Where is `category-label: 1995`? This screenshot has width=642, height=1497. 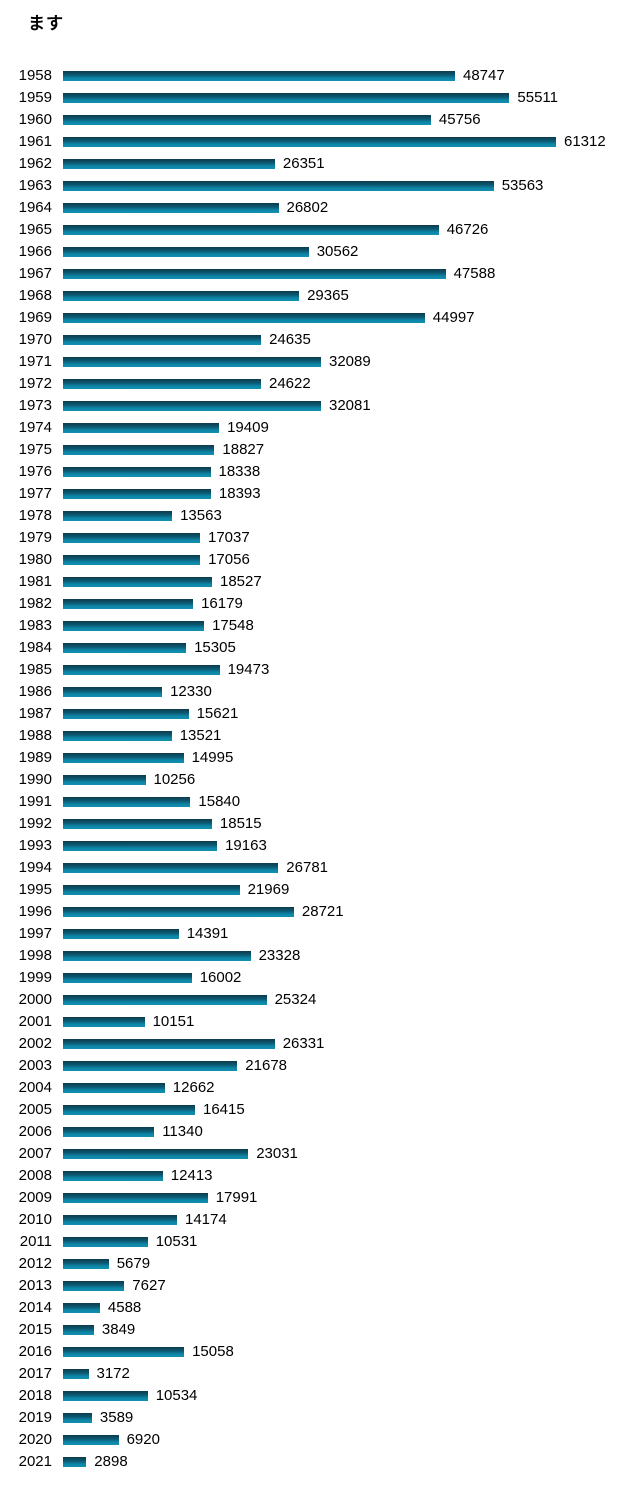 category-label: 1995 is located at coordinates (35, 889).